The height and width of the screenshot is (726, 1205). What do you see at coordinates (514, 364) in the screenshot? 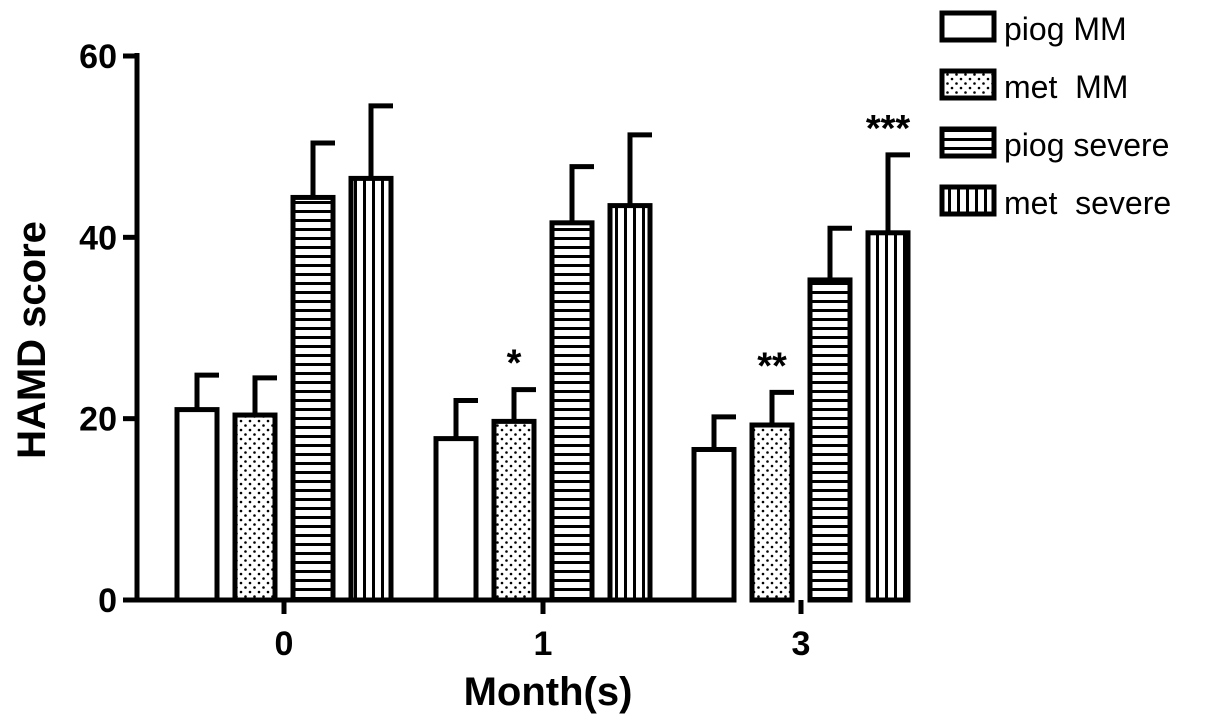
I see `significance-marker: *` at bounding box center [514, 364].